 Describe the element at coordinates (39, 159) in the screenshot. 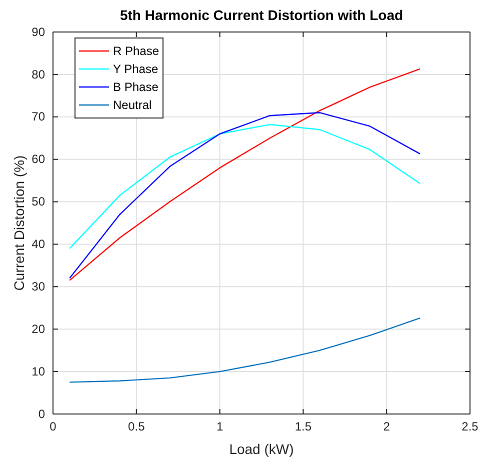

I see `y-tick-label: 60` at that location.